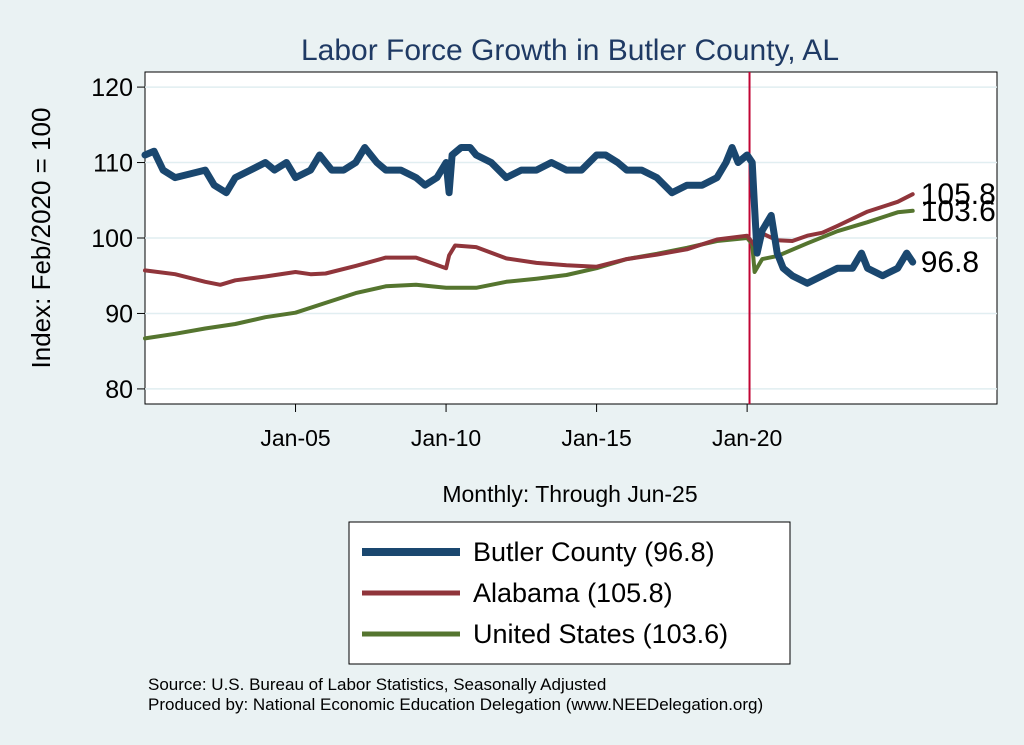  I want to click on y-axis: 80 90 100 110 120, so click(118, 239).